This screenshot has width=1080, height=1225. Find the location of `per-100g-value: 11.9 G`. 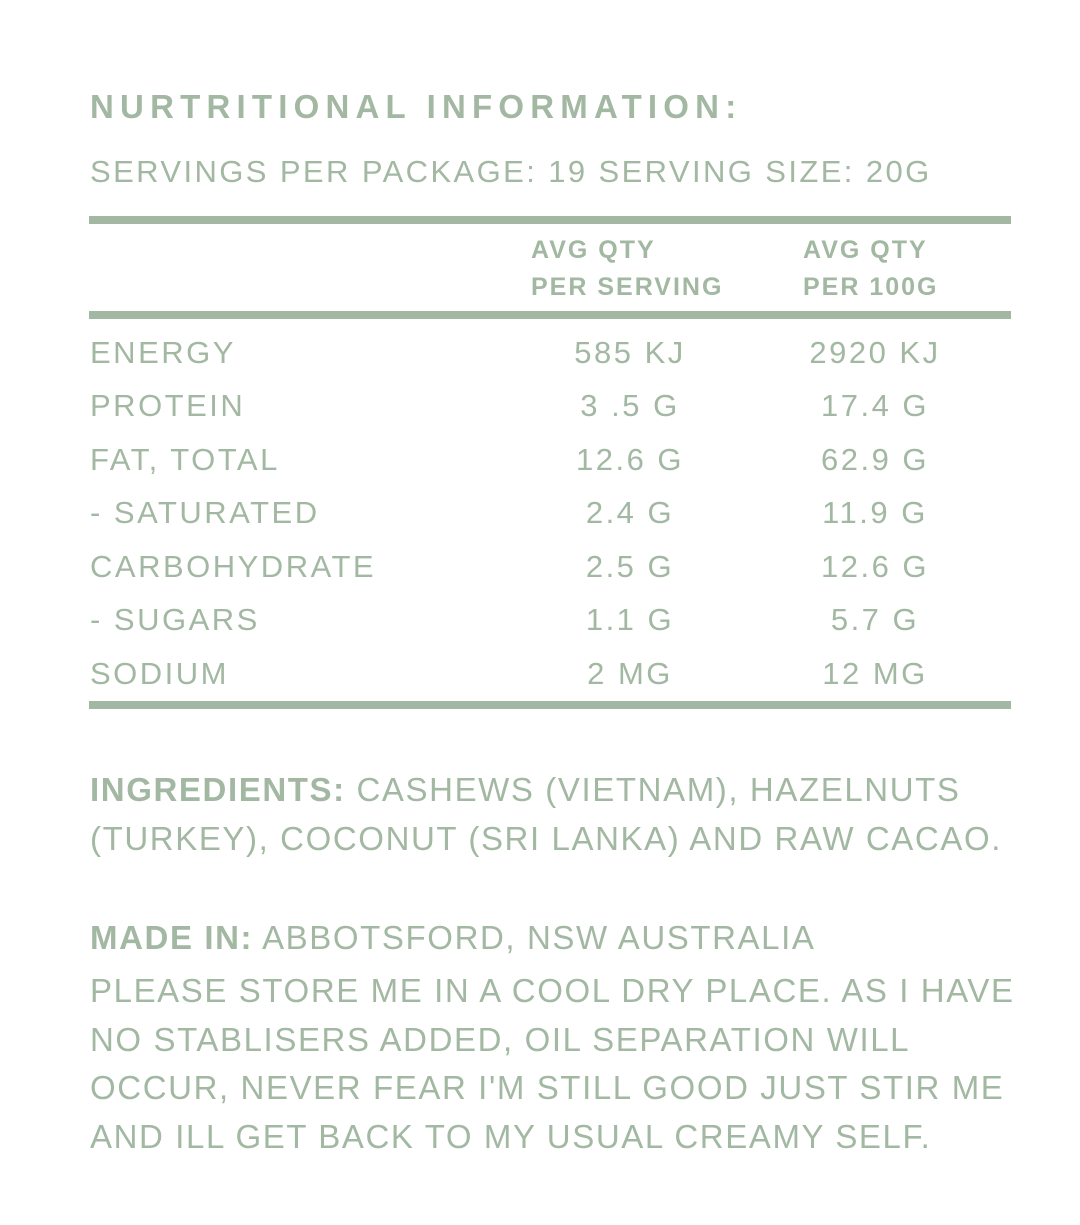

per-100g-value: 11.9 G is located at coordinates (875, 512).